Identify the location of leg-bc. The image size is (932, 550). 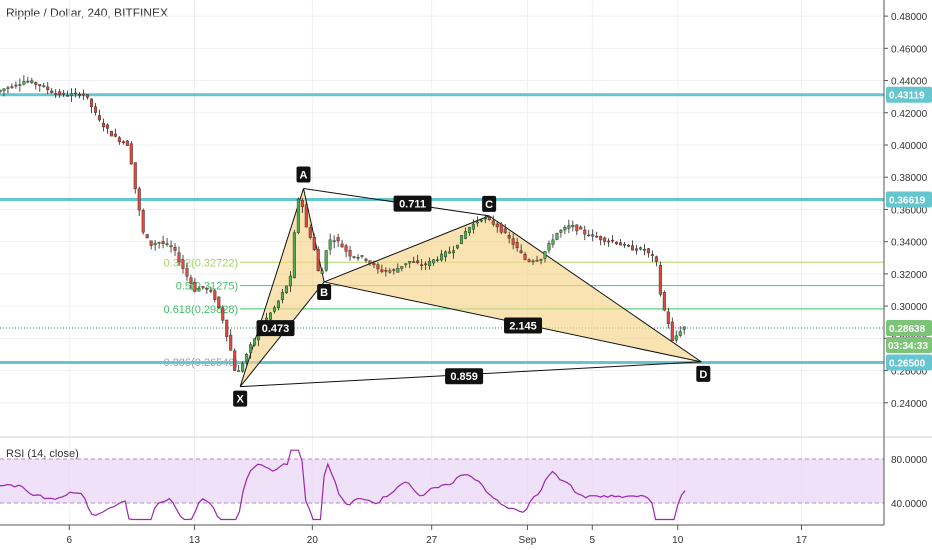
(406, 249).